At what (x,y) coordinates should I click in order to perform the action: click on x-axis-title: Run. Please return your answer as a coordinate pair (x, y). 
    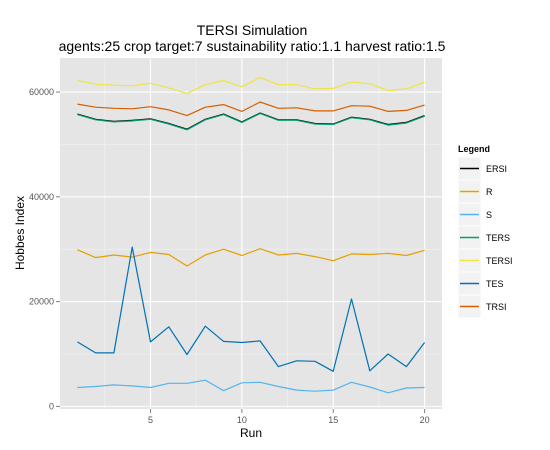
    Looking at the image, I should click on (251, 433).